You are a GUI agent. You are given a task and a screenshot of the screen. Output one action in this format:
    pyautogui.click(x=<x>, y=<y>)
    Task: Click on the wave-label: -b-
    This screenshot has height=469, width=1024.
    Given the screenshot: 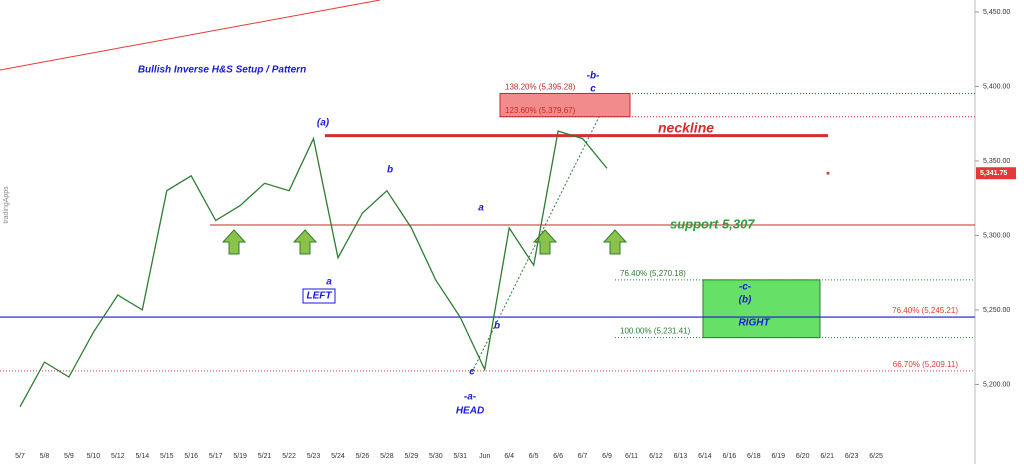 What is the action you would take?
    pyautogui.click(x=593, y=76)
    